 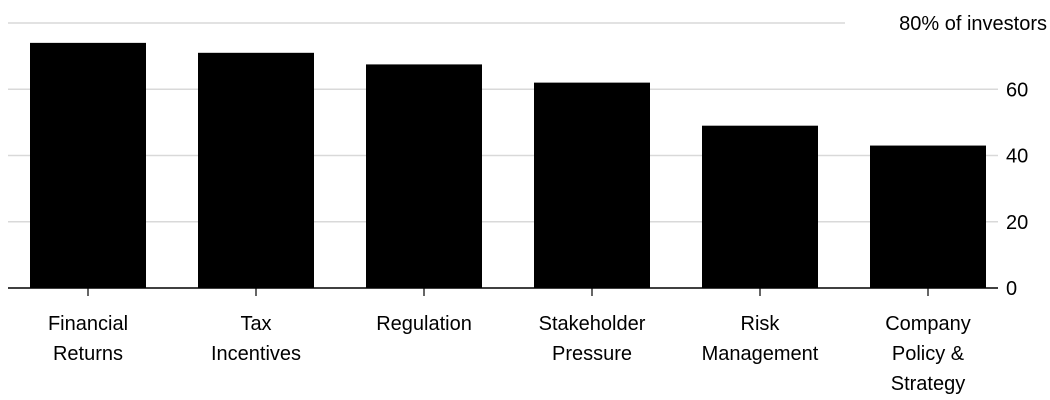 What do you see at coordinates (592, 324) in the screenshot?
I see `x-tick-label: Stakeholder` at bounding box center [592, 324].